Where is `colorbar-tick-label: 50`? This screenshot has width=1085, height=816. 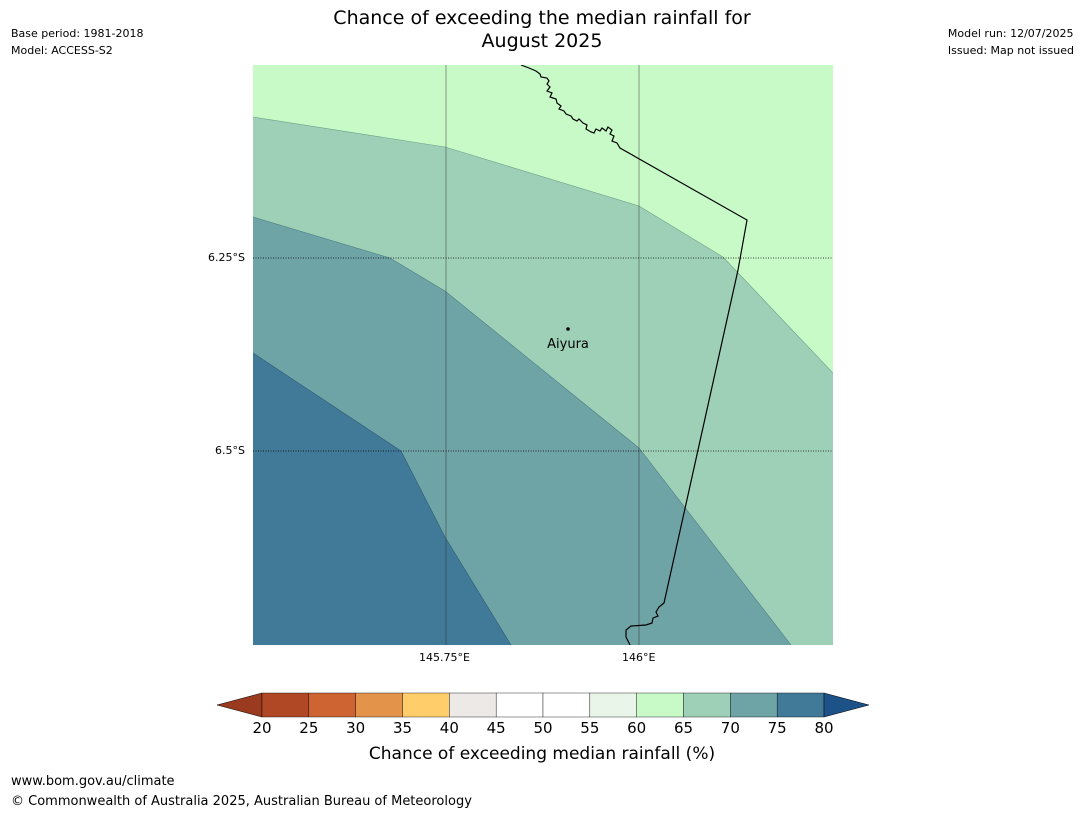
colorbar-tick-label: 50 is located at coordinates (543, 728).